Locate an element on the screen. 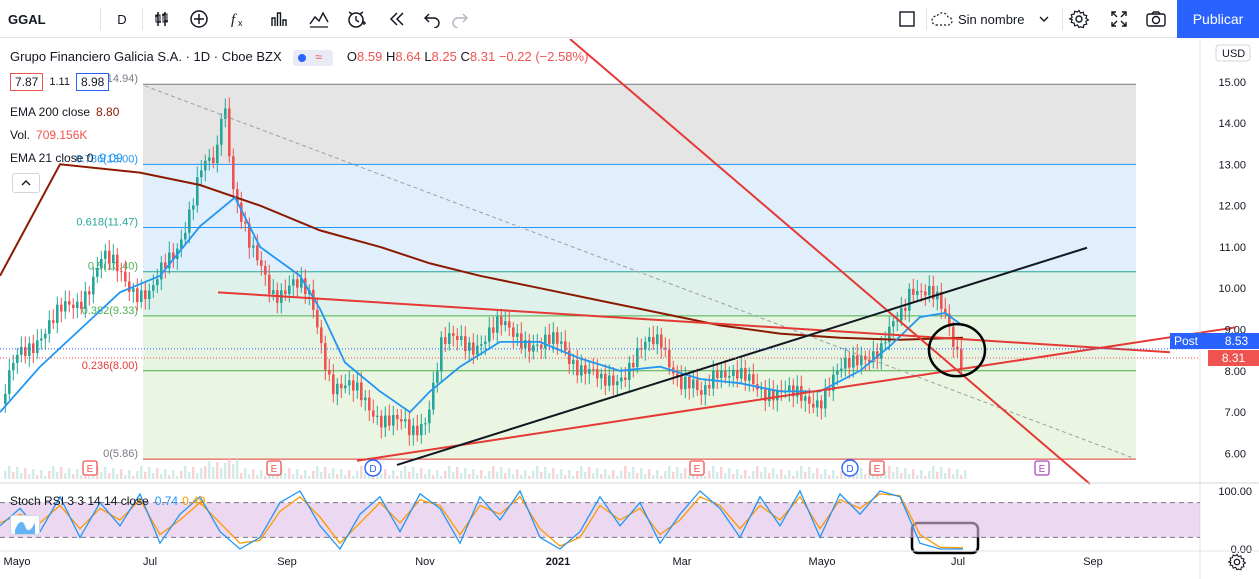 This screenshot has height=579, width=1259. ema21-value: 9.09 is located at coordinates (111, 158).